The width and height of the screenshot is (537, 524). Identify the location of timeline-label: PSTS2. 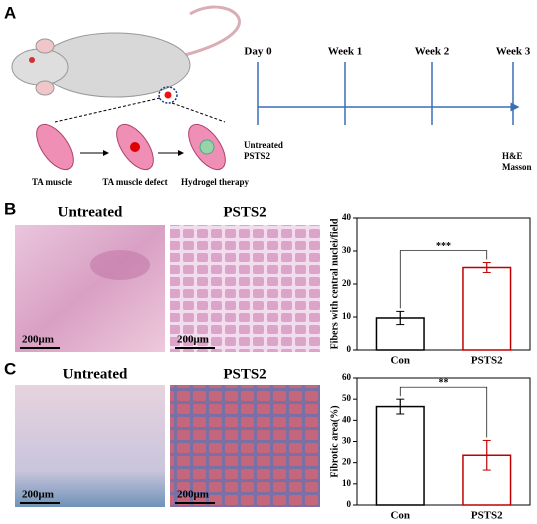
(257, 156).